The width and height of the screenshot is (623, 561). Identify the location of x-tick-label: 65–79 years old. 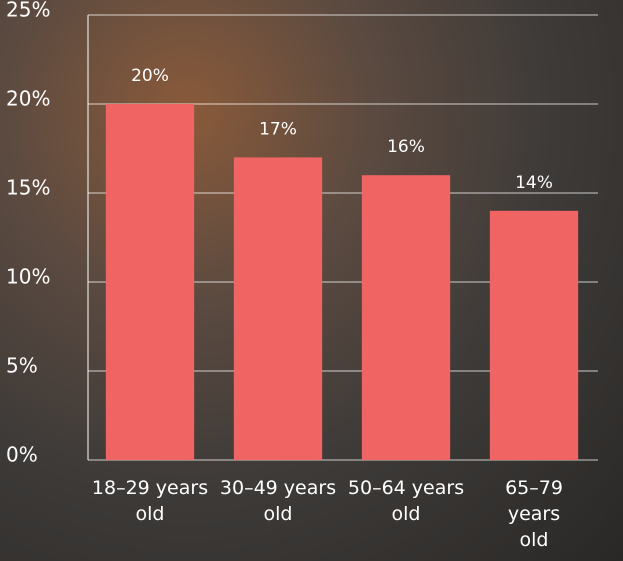
(534, 514).